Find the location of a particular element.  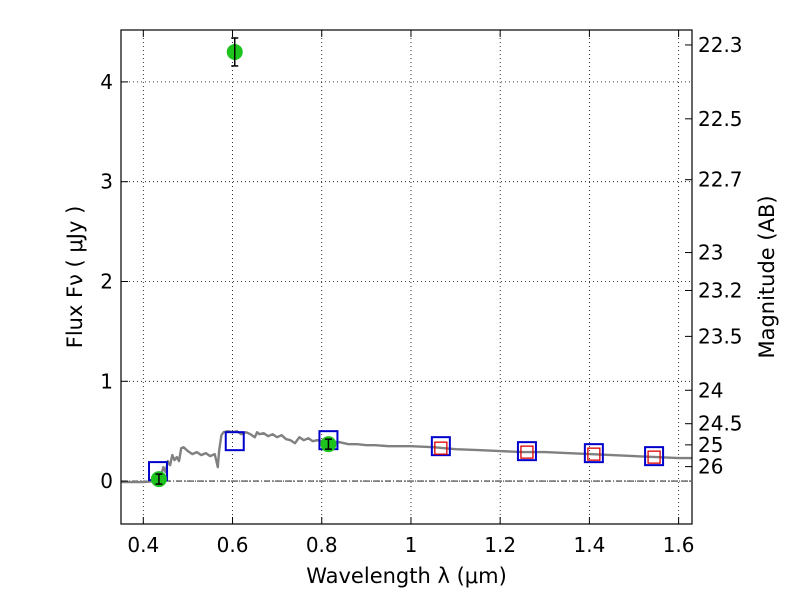

magnitude-tick-label: 22.7 is located at coordinates (720, 180).